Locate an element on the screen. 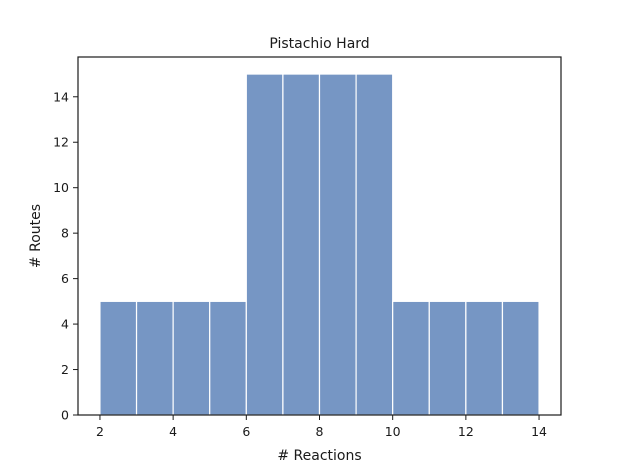  x-tick-label: 6 is located at coordinates (246, 431).